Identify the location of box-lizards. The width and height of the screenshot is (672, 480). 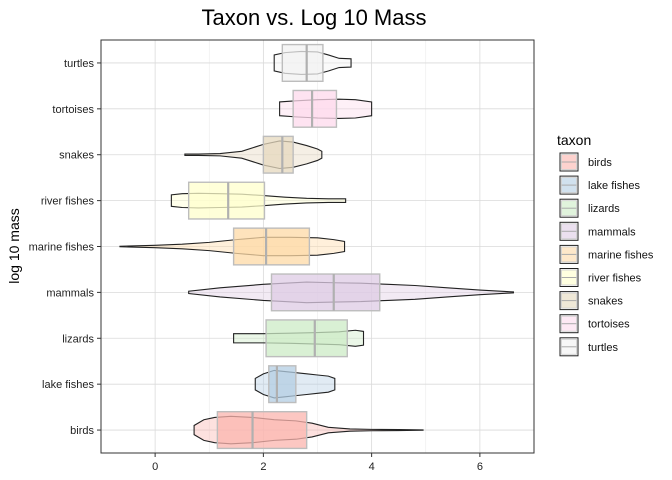
(306, 338).